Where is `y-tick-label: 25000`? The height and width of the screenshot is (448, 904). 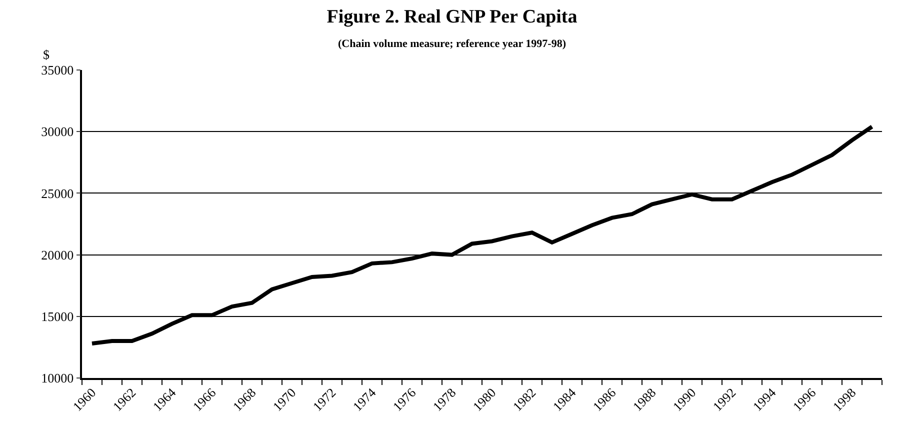
y-tick-label: 25000 is located at coordinates (57, 193).